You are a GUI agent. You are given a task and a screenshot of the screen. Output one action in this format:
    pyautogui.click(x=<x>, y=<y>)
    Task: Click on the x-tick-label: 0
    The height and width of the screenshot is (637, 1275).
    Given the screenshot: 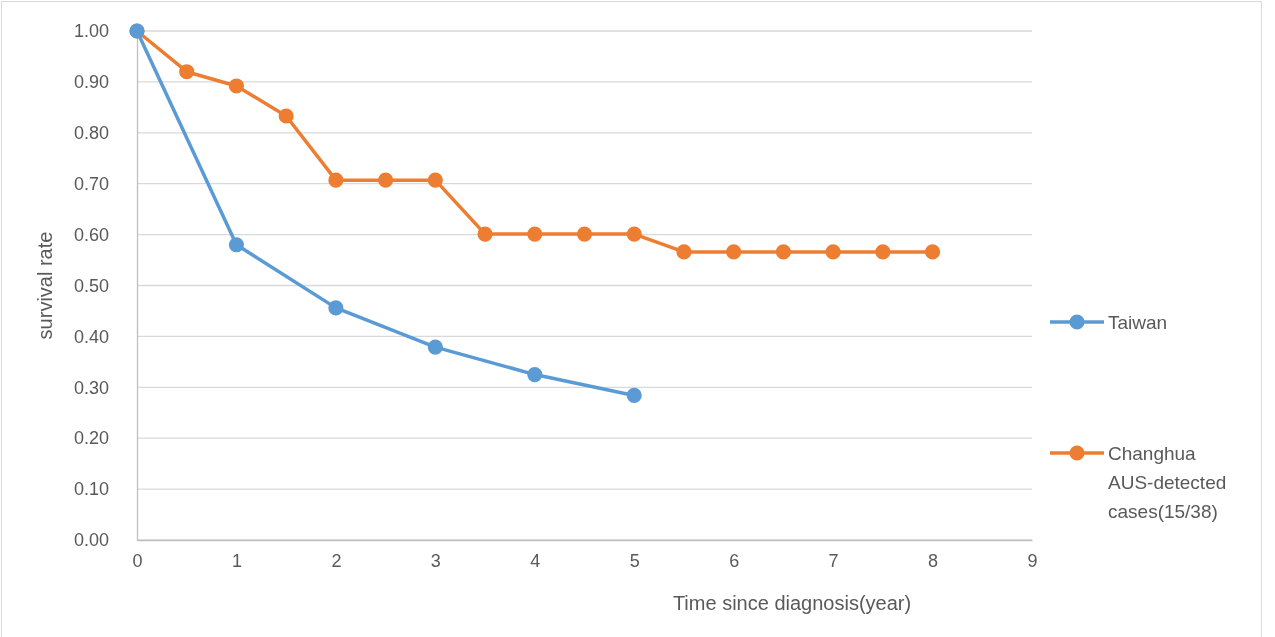 What is the action you would take?
    pyautogui.click(x=137, y=560)
    